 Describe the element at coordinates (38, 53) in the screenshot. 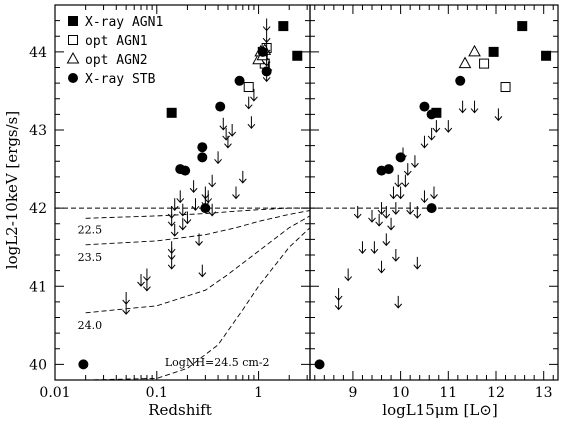

I see `y-tick-label: 44` at that location.